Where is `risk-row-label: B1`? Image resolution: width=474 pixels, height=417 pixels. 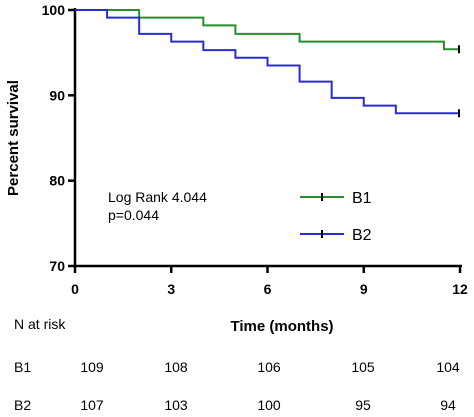
risk-row-label: B1 is located at coordinates (22, 367).